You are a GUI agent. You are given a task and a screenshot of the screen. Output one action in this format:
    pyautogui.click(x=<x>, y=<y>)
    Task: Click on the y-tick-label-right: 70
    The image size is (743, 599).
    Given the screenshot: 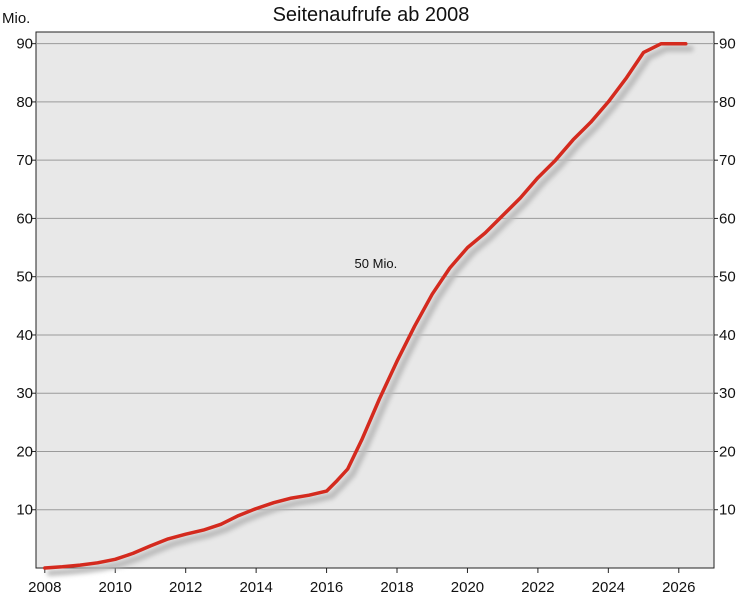 What is the action you would take?
    pyautogui.click(x=727, y=160)
    